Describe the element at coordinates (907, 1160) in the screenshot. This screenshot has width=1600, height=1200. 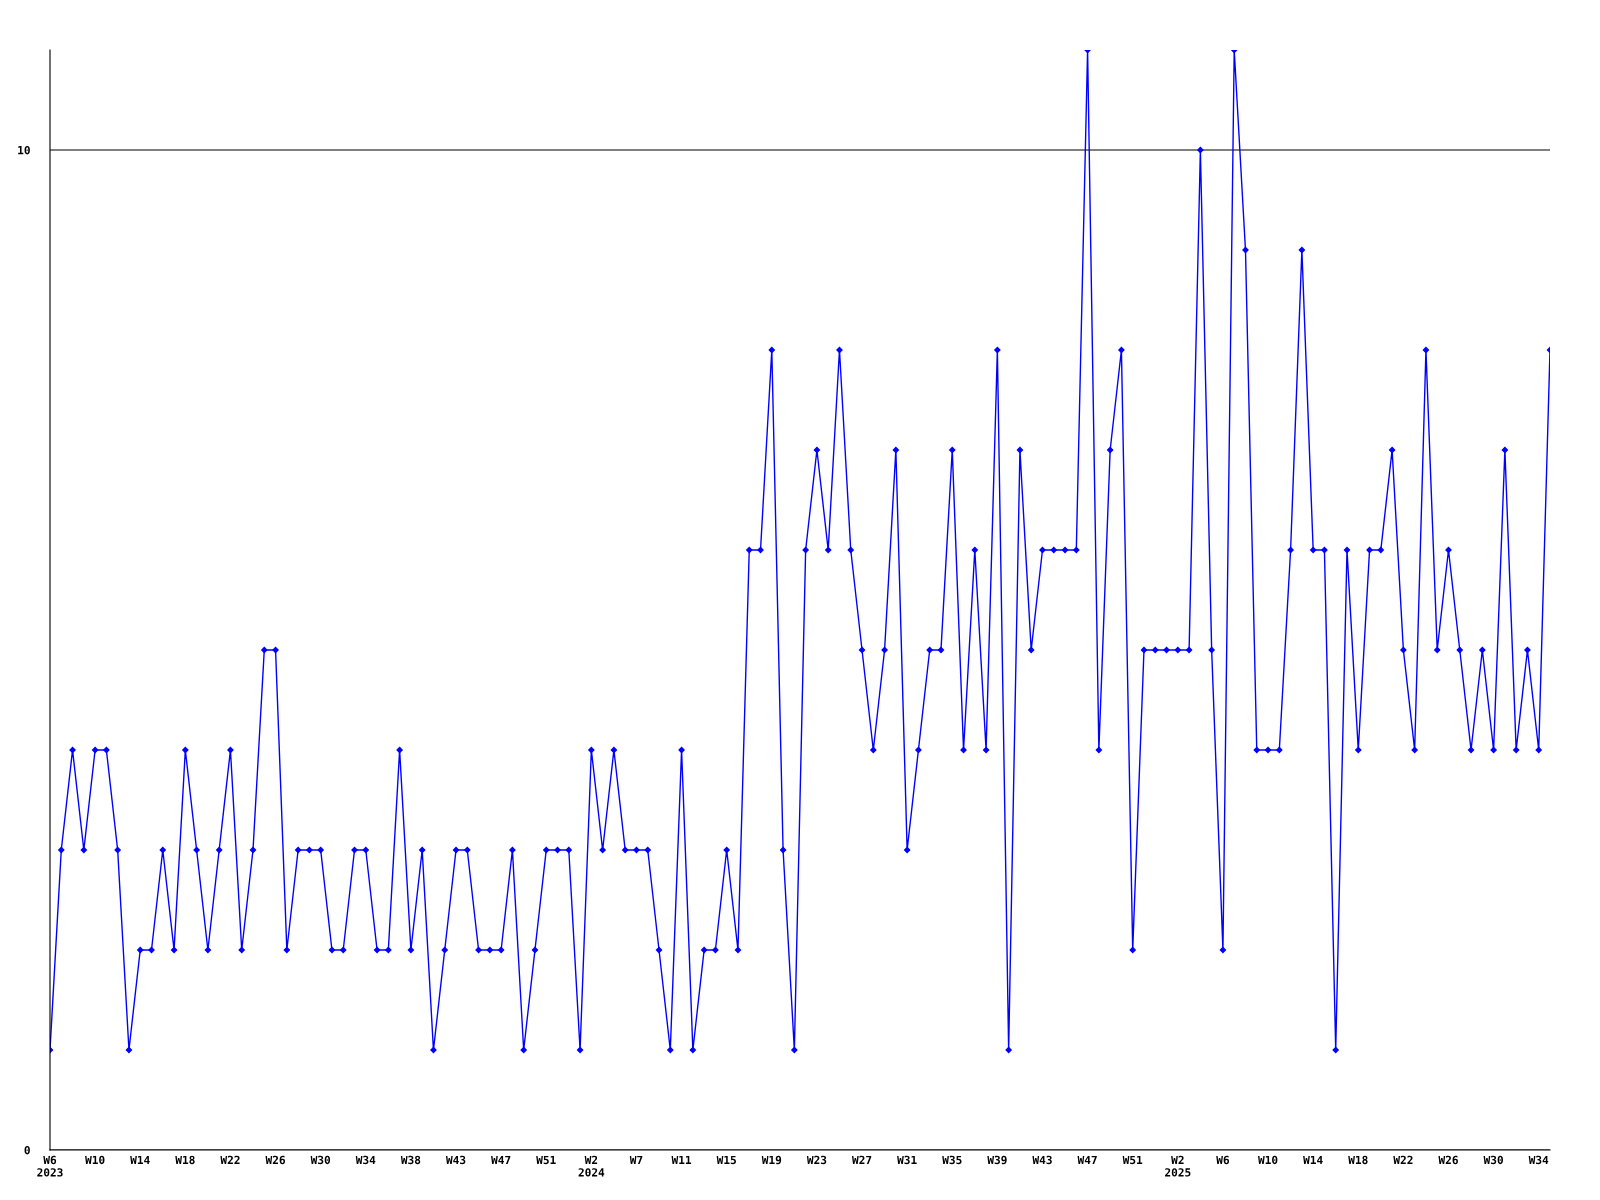
I see `x-tick-label: W31` at that location.